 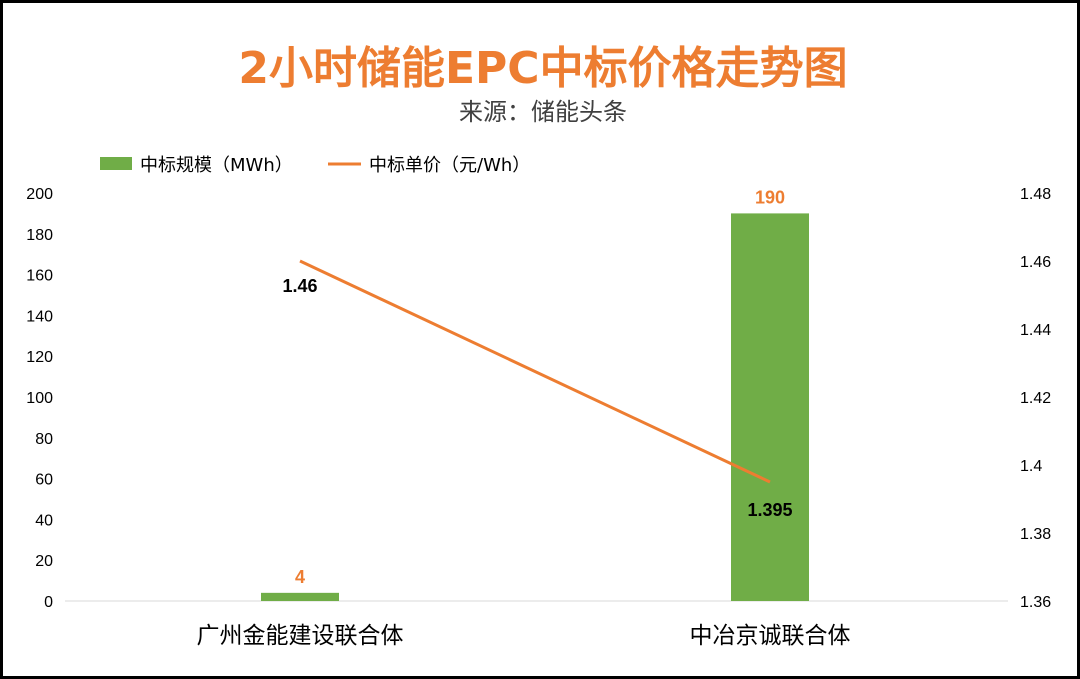 I want to click on left-axis: 0 20 40 60 80 100 120 140 160 180 200, so click(x=39, y=398).